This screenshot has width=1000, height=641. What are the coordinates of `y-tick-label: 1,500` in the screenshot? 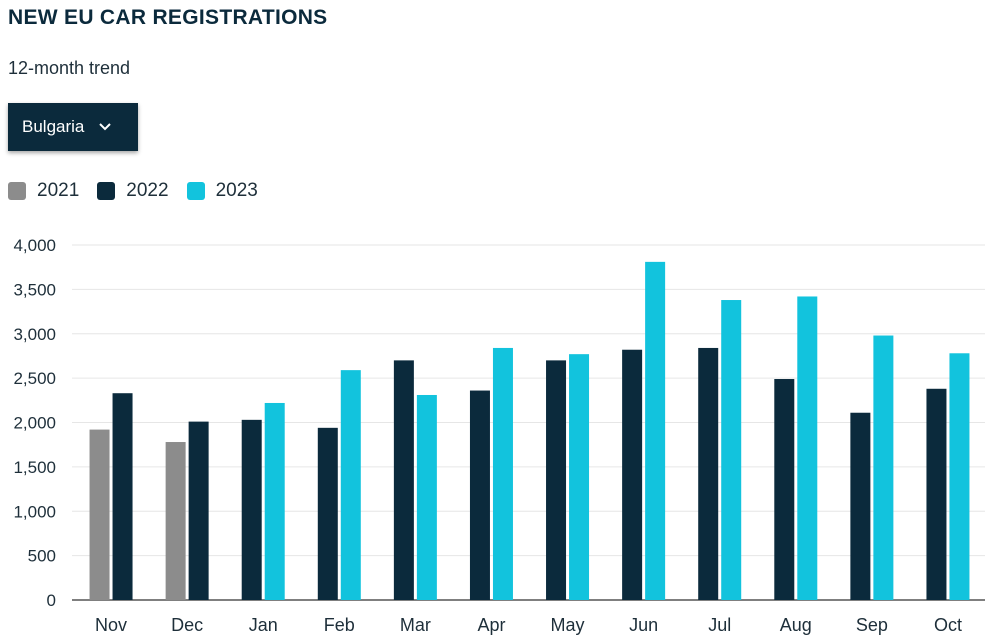 It's located at (34, 467).